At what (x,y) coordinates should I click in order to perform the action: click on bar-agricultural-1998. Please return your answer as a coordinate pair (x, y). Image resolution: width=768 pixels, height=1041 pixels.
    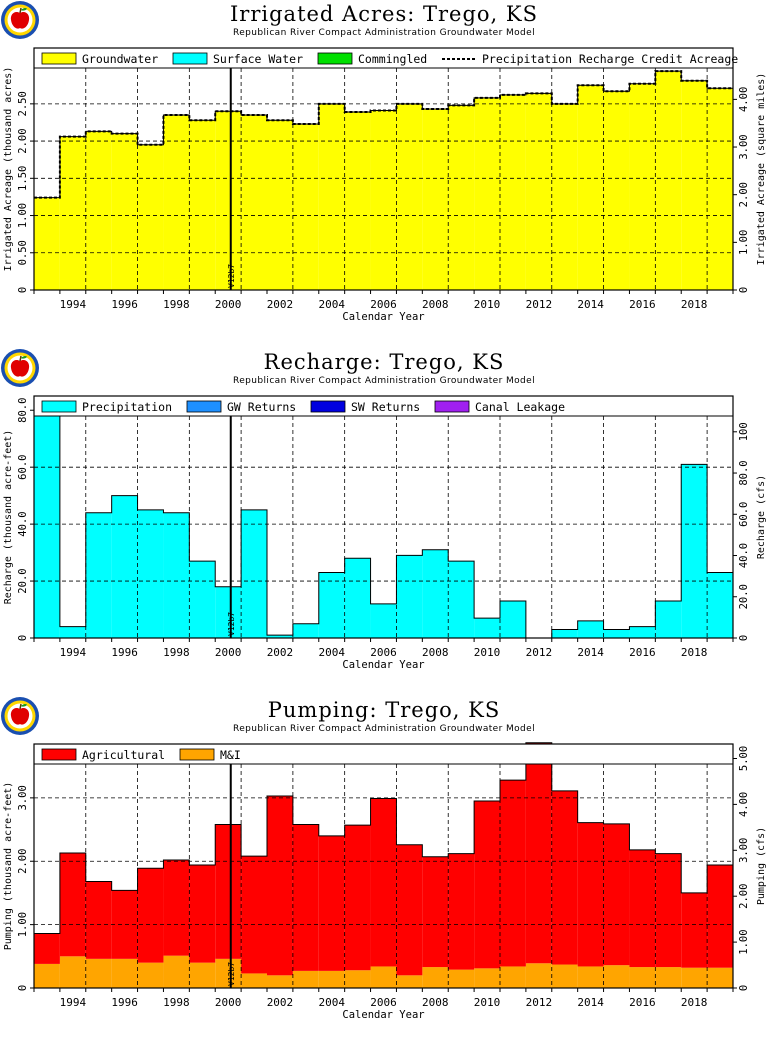
    Looking at the image, I should click on (176, 907).